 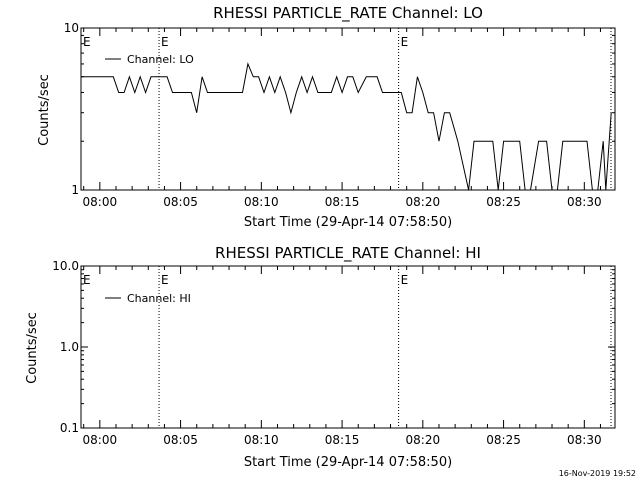 What do you see at coordinates (160, 59) in the screenshot?
I see `chart-lo-legend-label: Channel: LO` at bounding box center [160, 59].